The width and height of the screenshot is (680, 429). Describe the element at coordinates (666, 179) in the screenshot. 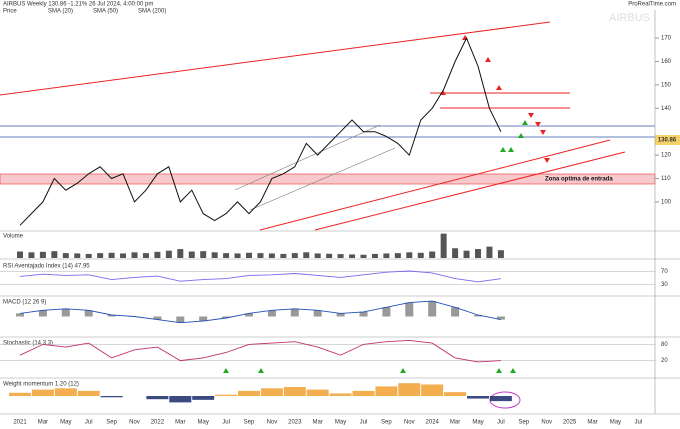

I see `y-tick-label: 110` at that location.